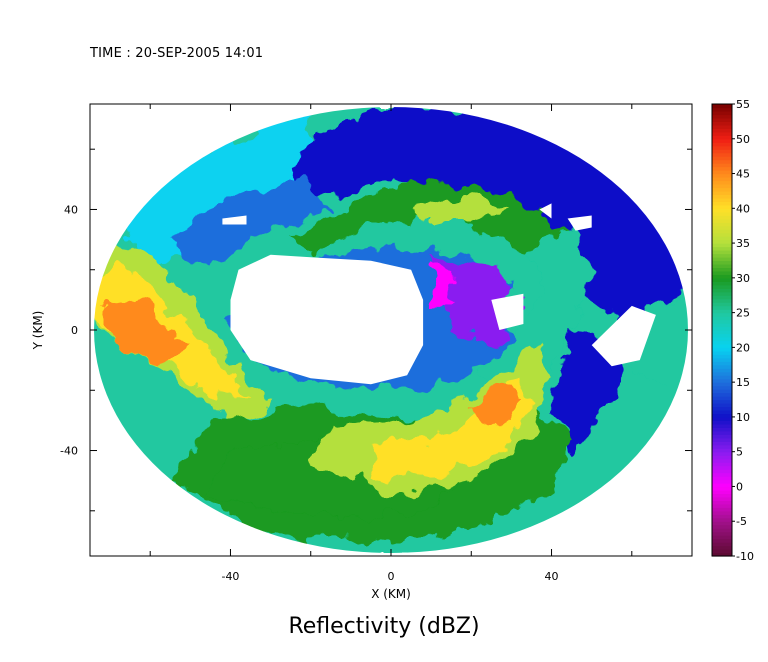 The height and width of the screenshot is (662, 768). Describe the element at coordinates (210, 191) in the screenshot. I see `field-northwest` at that location.